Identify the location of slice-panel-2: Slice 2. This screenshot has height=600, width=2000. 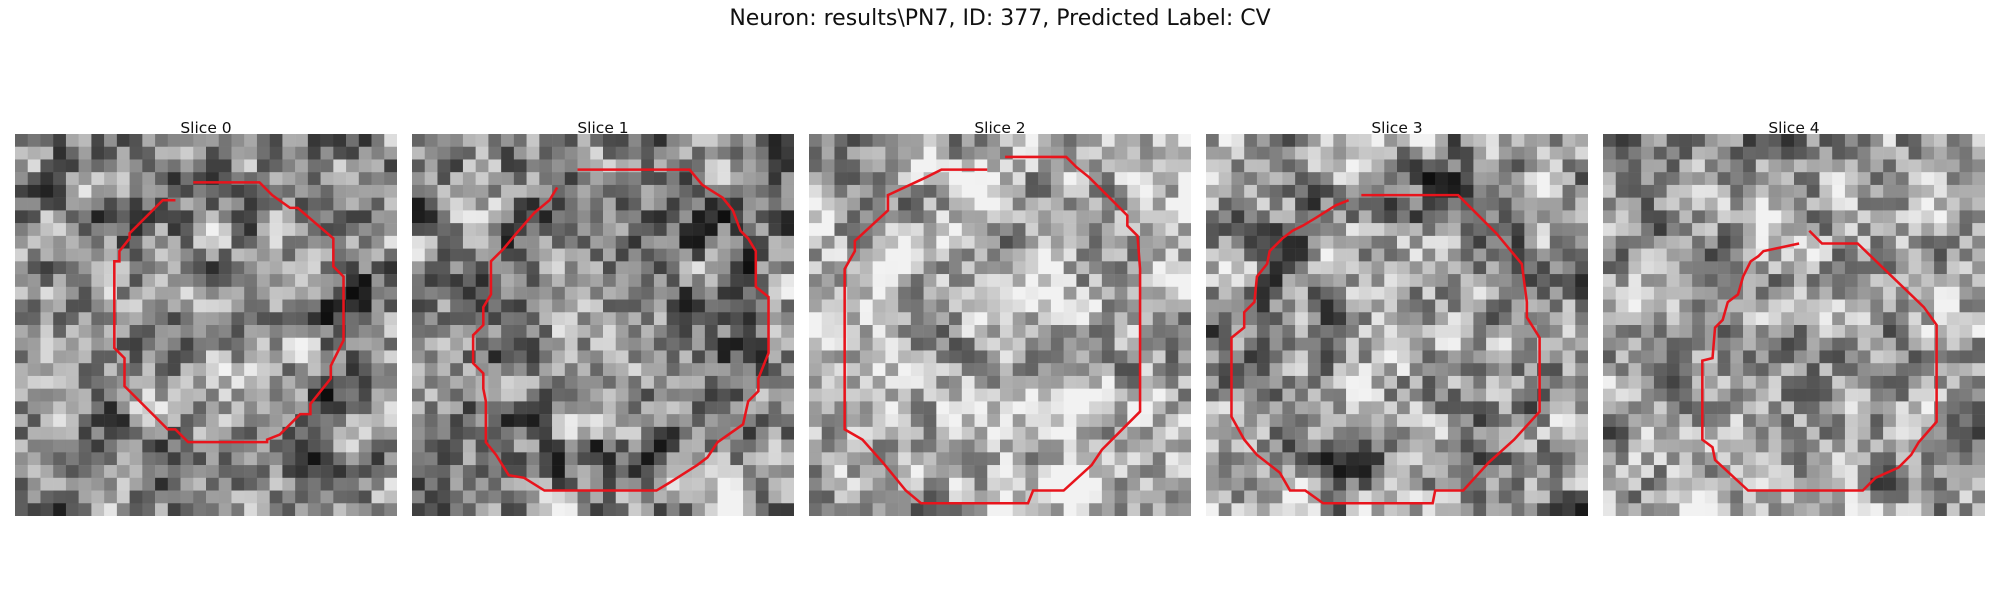
(1000, 317).